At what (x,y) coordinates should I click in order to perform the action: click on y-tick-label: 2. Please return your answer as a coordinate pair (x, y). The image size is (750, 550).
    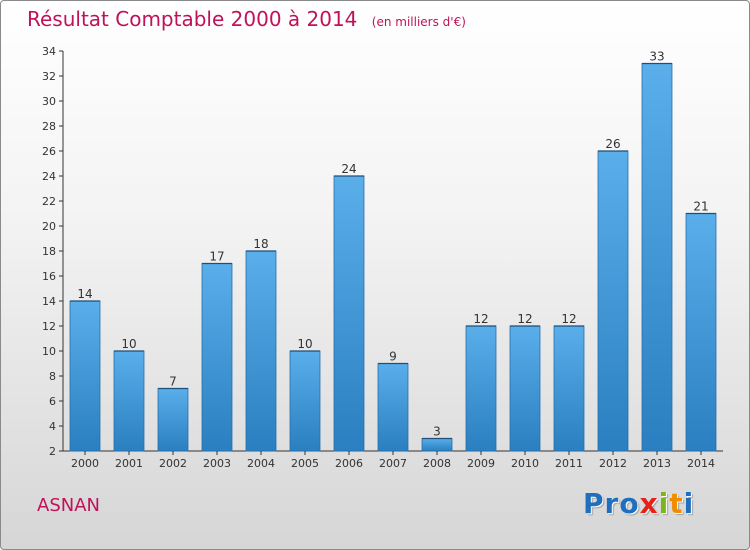
    Looking at the image, I should click on (52, 451).